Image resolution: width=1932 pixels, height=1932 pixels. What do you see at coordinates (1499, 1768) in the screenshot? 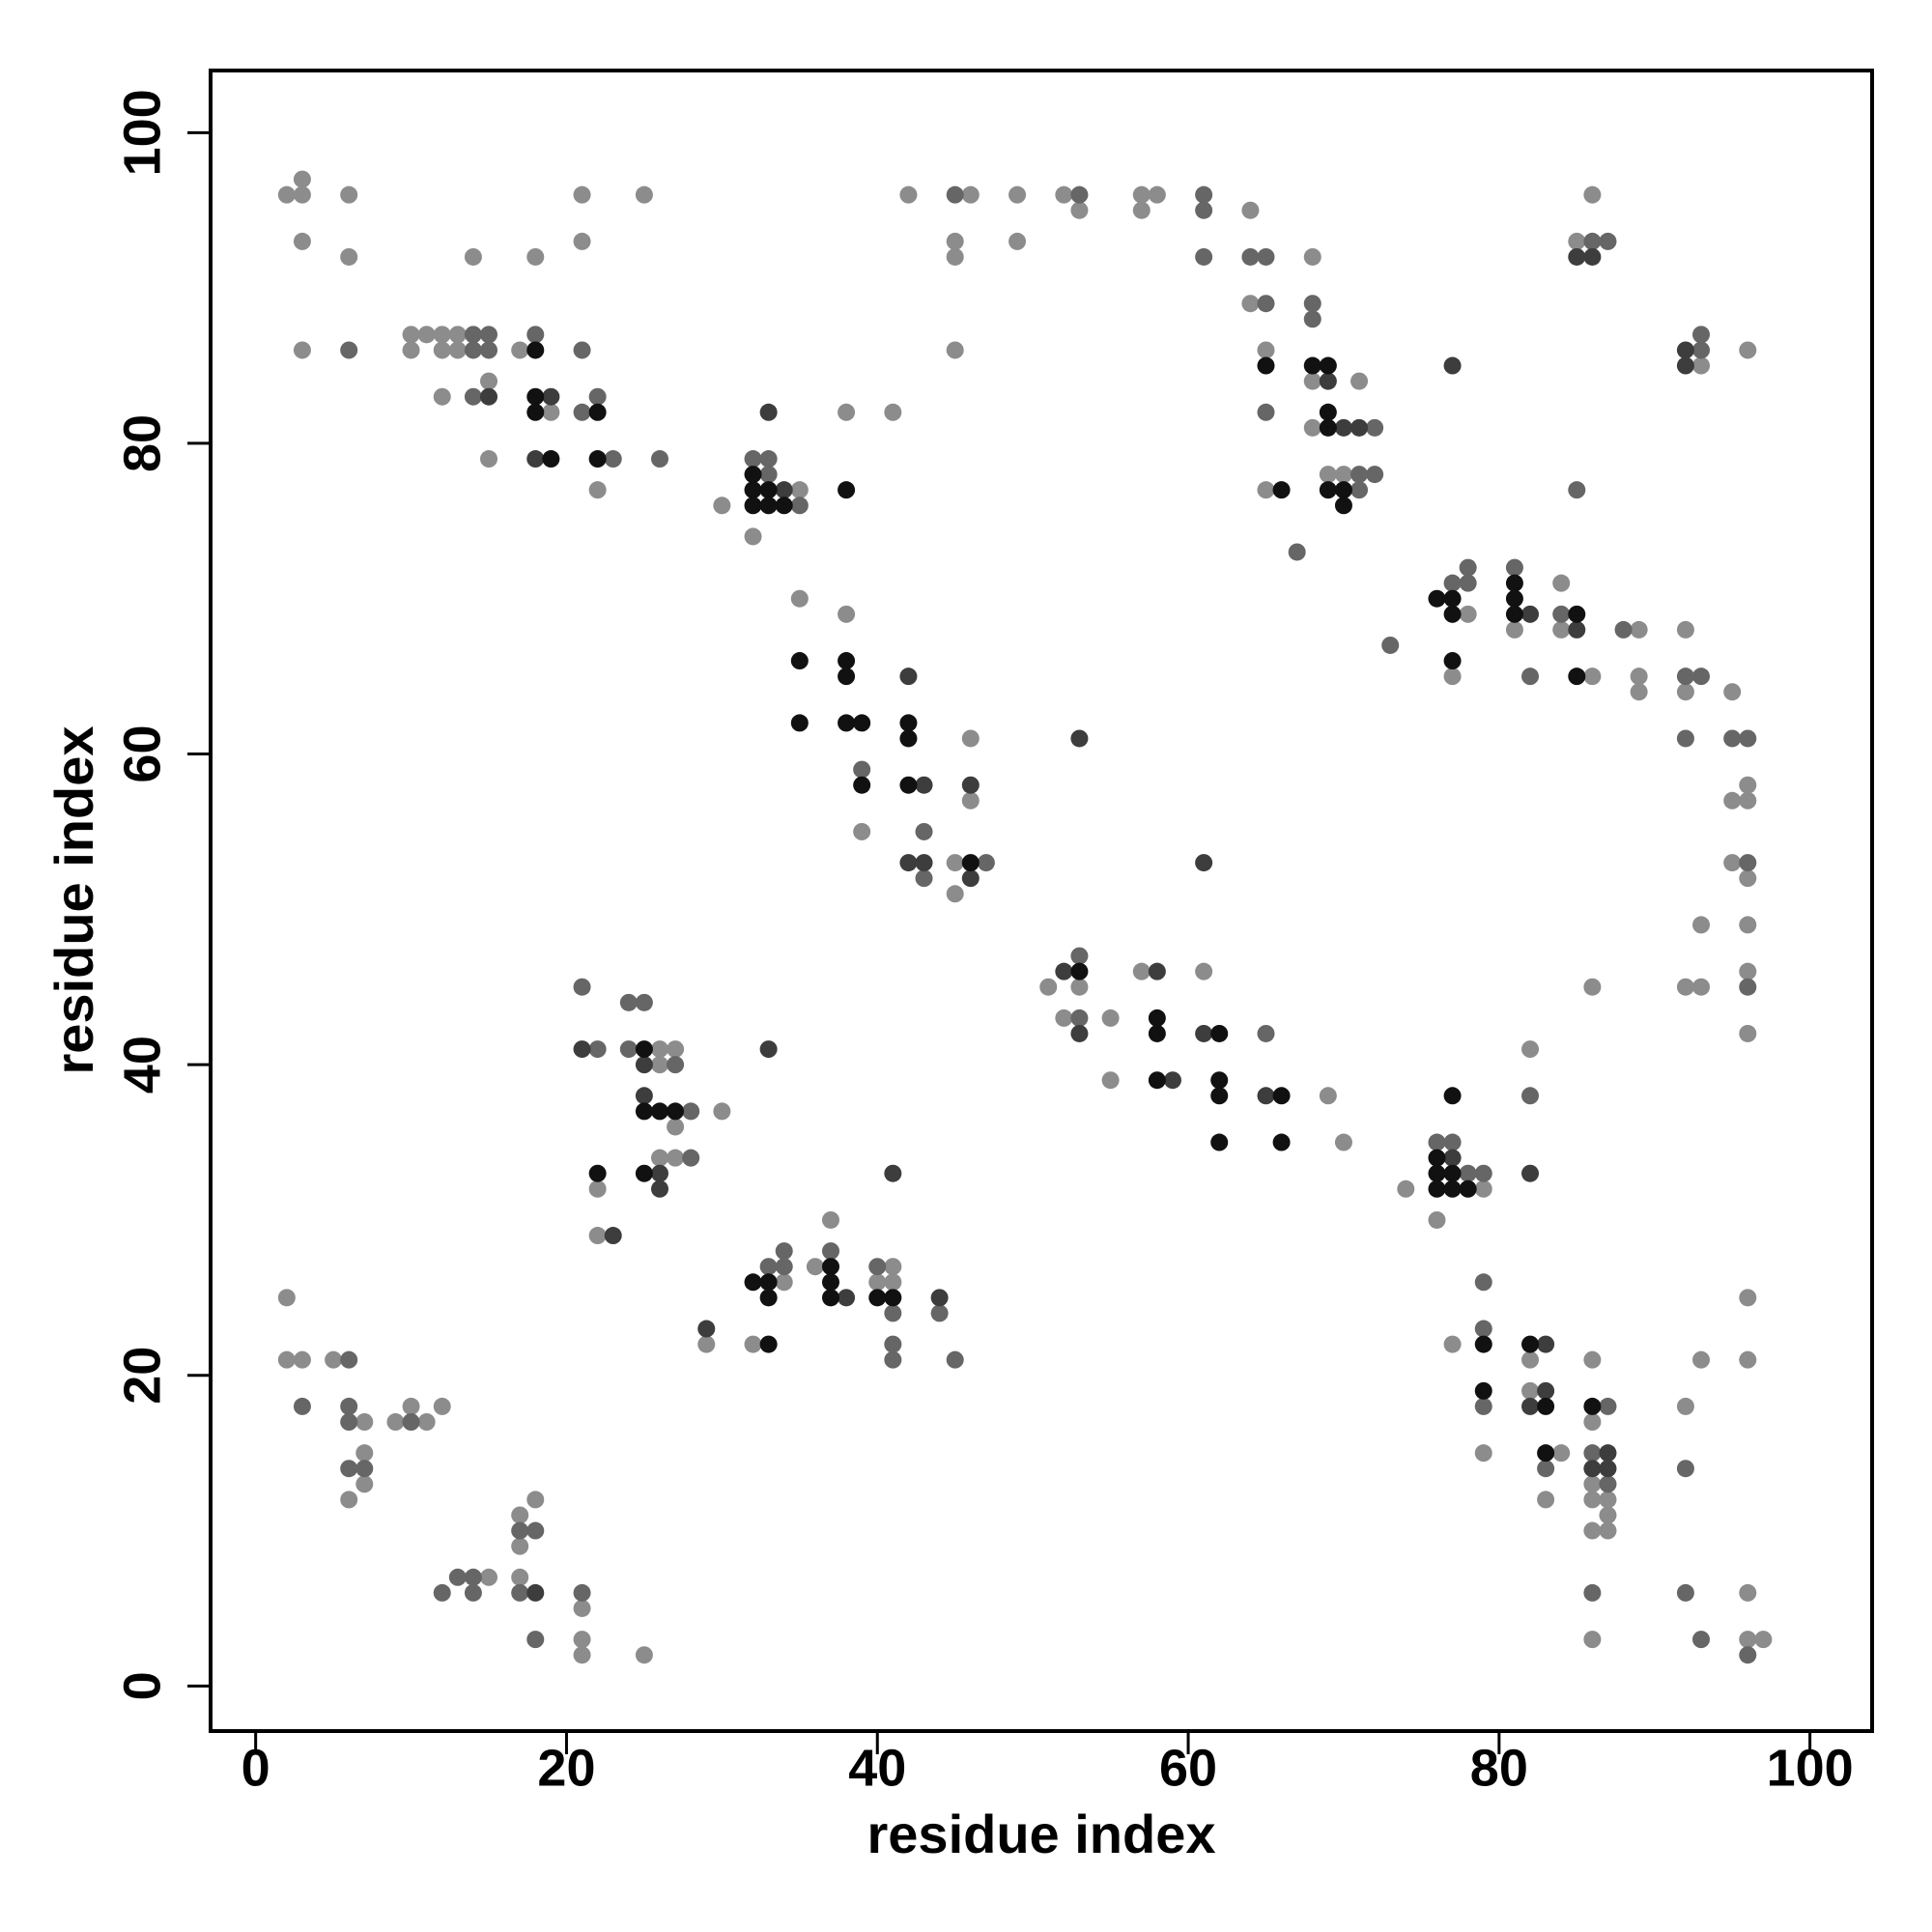
I see `x-tick-label: 80` at bounding box center [1499, 1768].